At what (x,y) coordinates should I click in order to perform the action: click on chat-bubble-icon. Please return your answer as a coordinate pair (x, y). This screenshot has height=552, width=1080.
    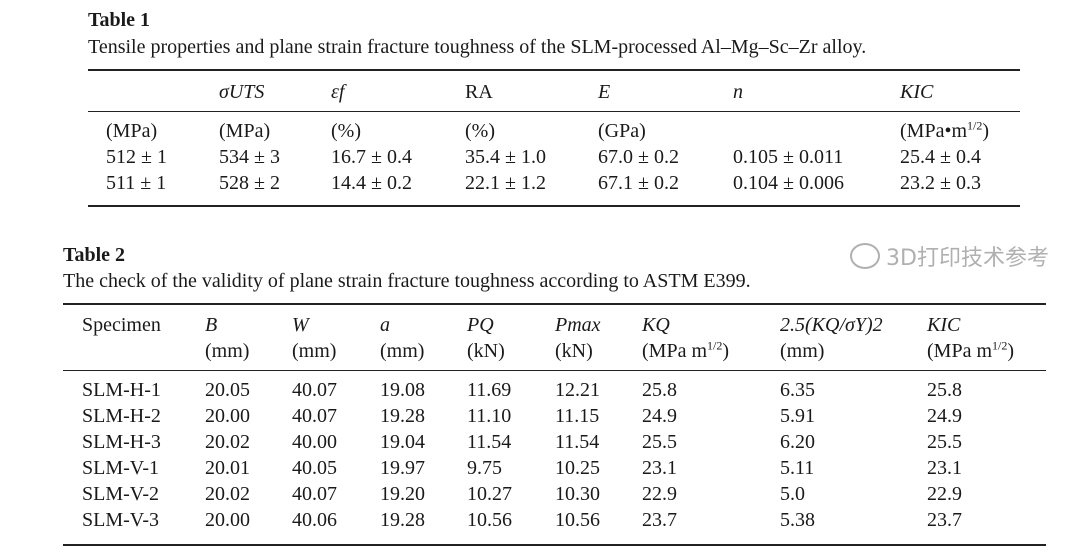
    Looking at the image, I should click on (865, 256).